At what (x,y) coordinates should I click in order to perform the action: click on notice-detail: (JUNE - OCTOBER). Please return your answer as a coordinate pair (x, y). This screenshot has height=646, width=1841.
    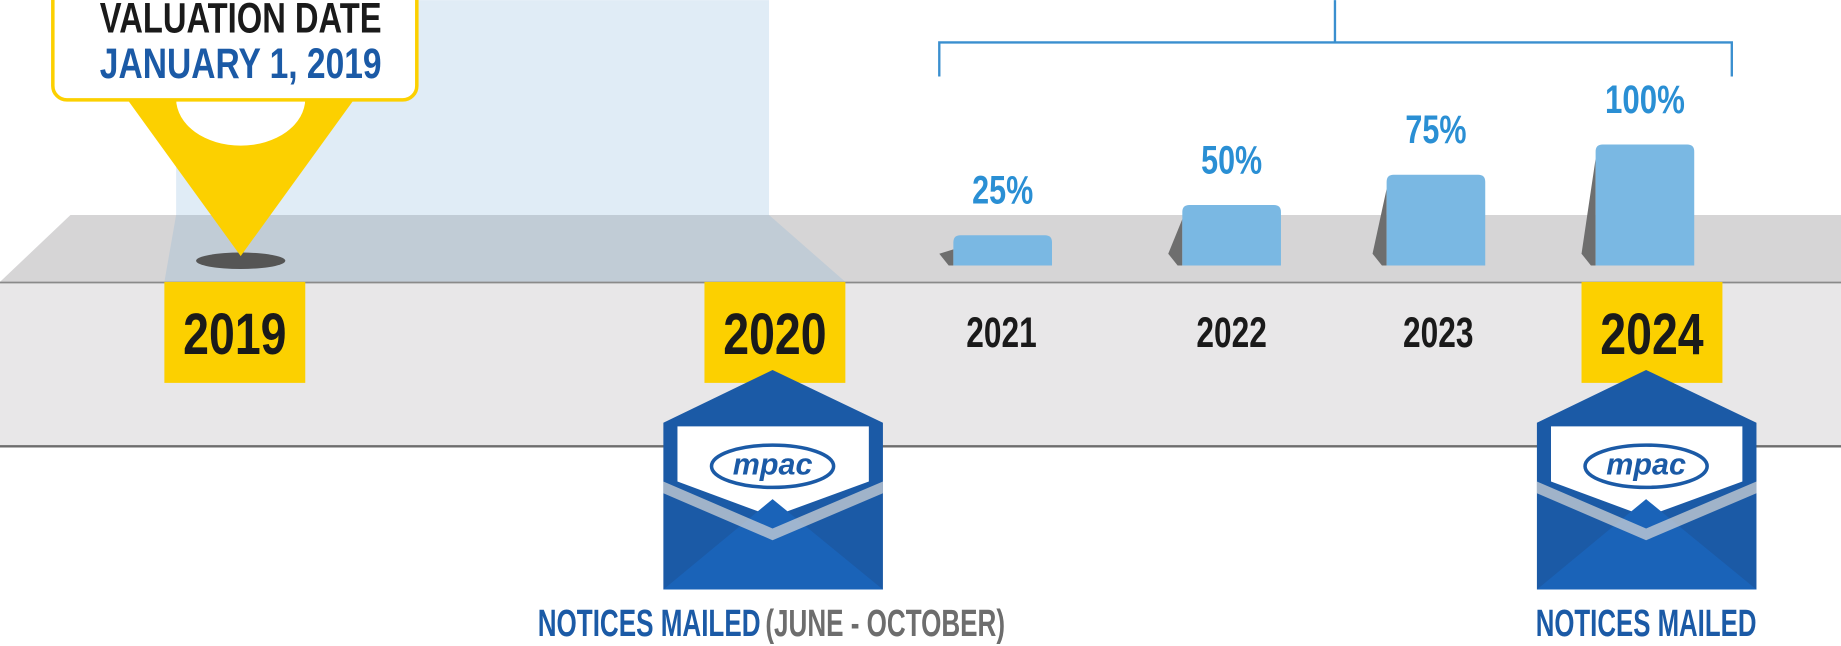
    Looking at the image, I should click on (885, 623).